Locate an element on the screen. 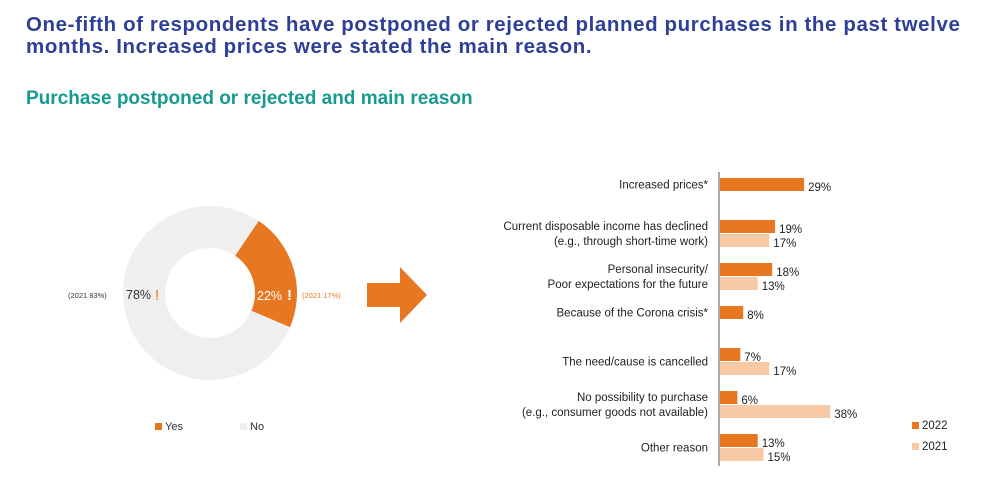 Image resolution: width=992 pixels, height=495 pixels. data-label-2022-5: 6% is located at coordinates (749, 401).